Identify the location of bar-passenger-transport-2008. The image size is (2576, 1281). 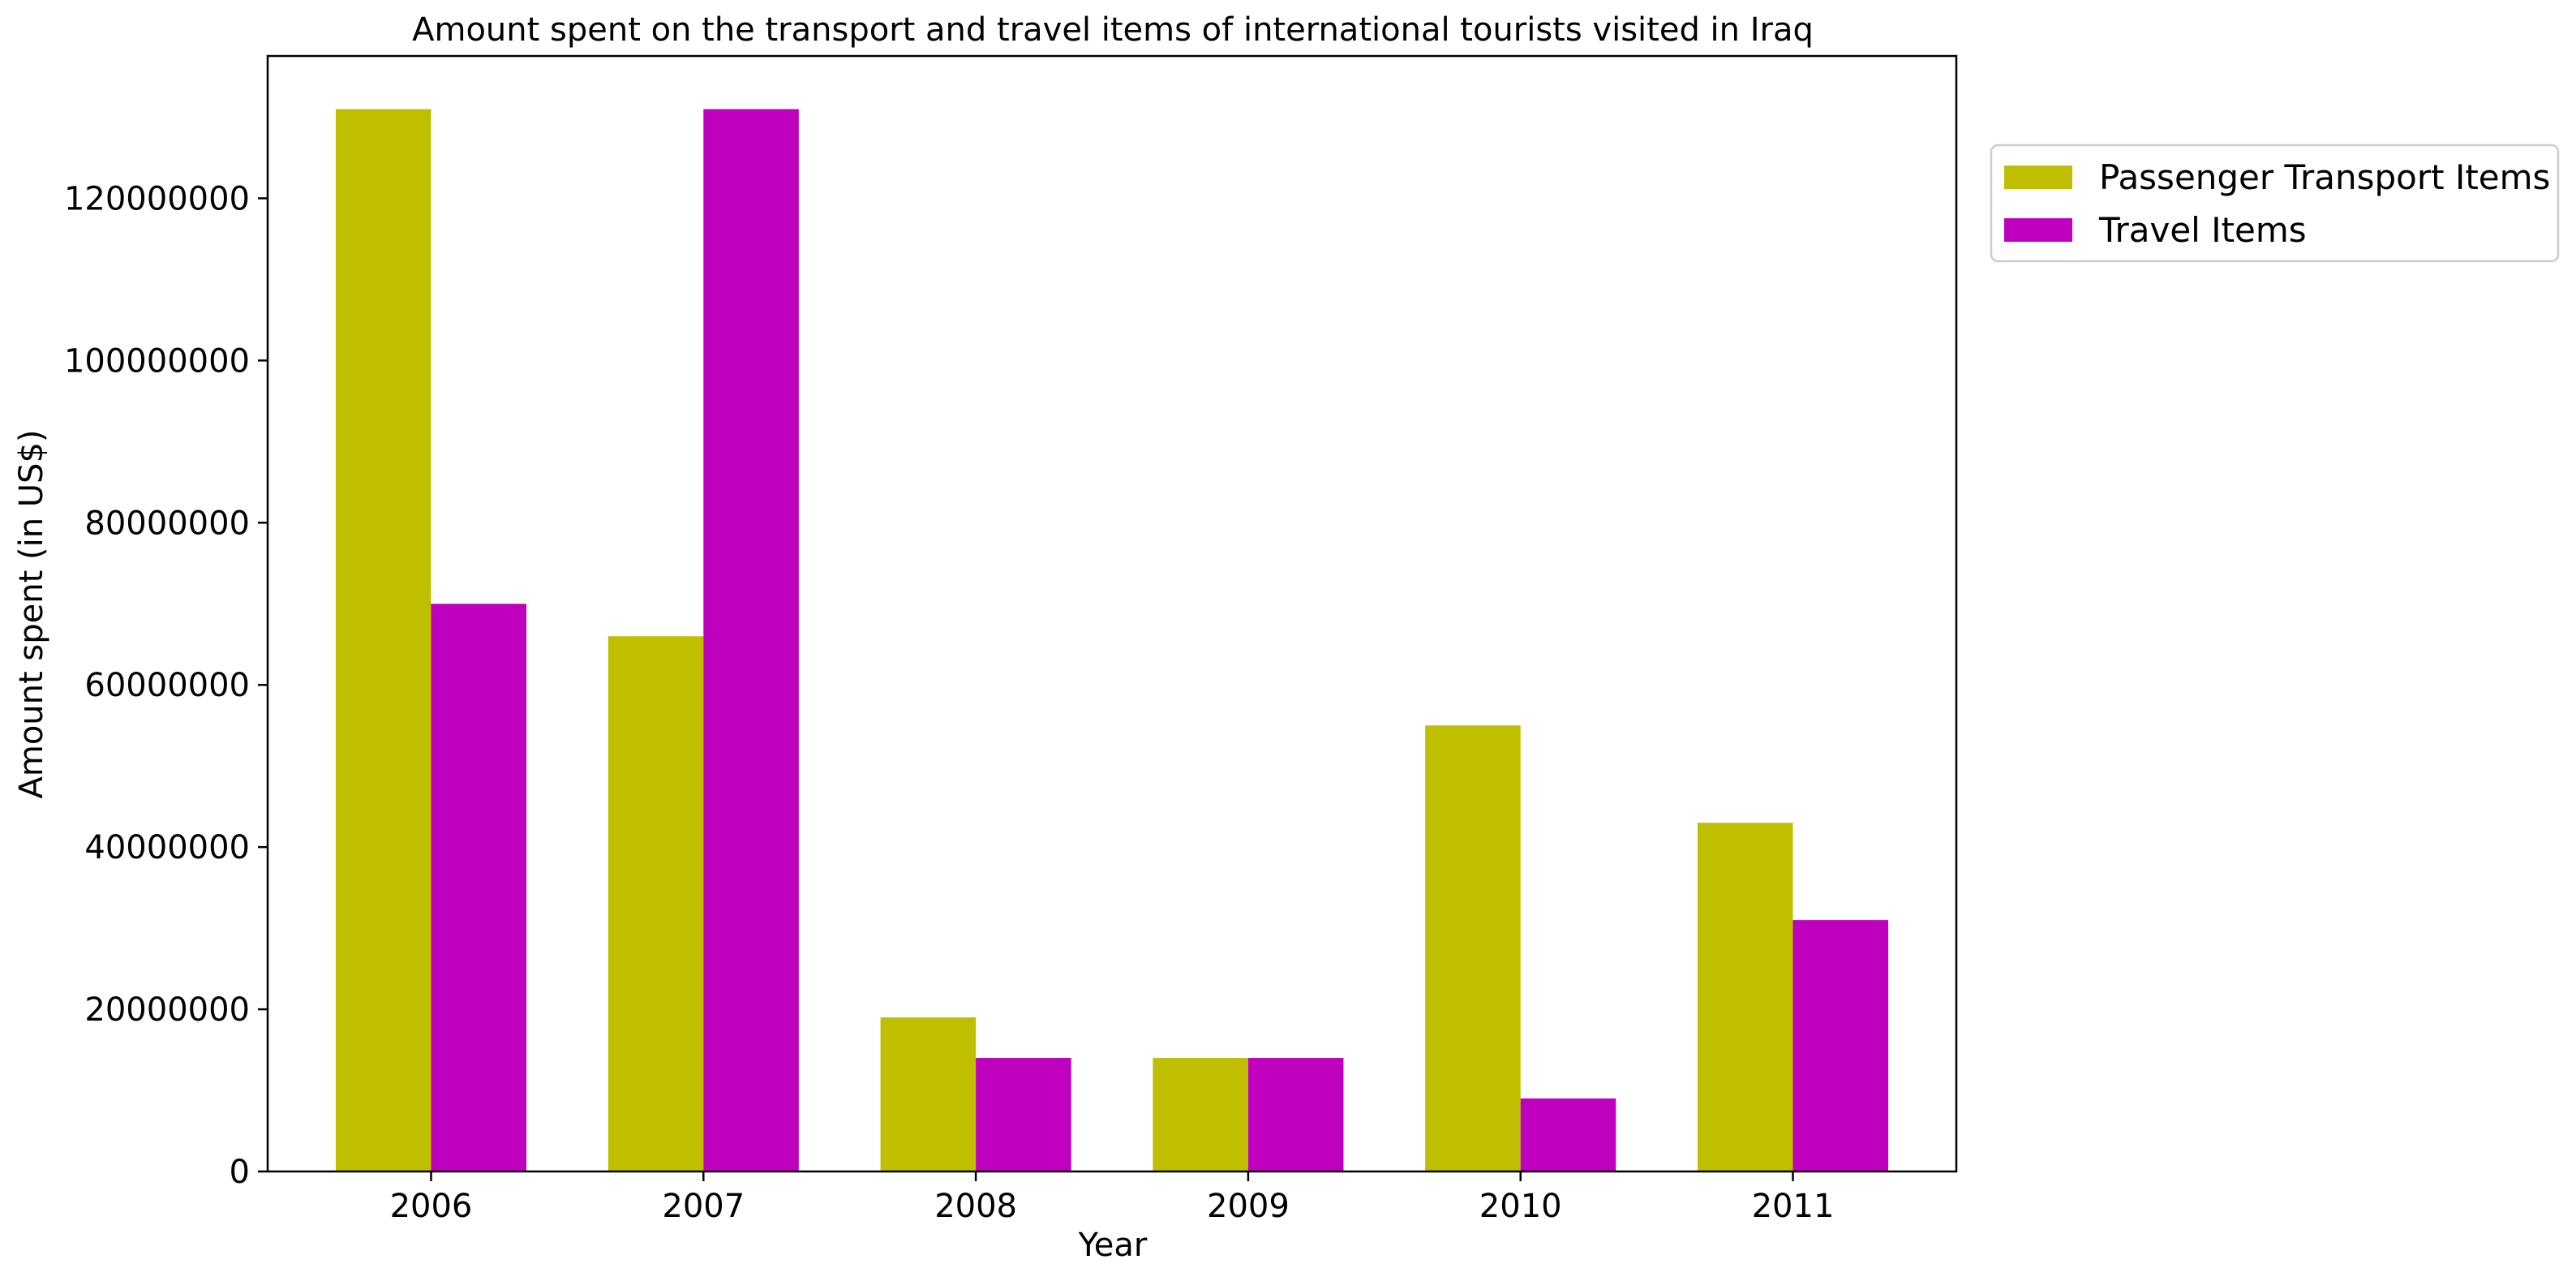
(928, 1094).